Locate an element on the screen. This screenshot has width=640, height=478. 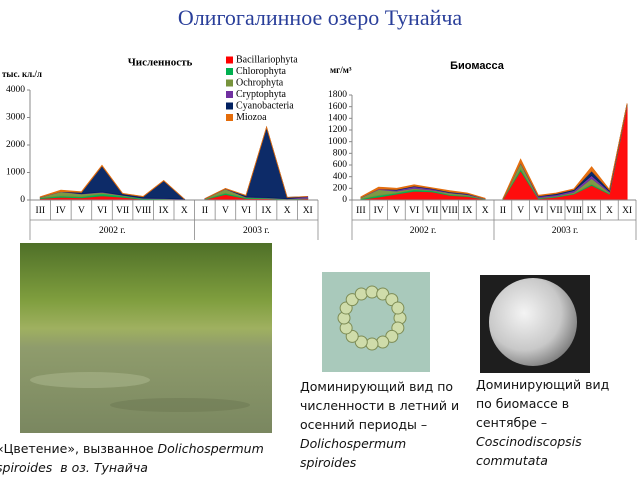
caption-text: численности в летний и is located at coordinates (380, 405).